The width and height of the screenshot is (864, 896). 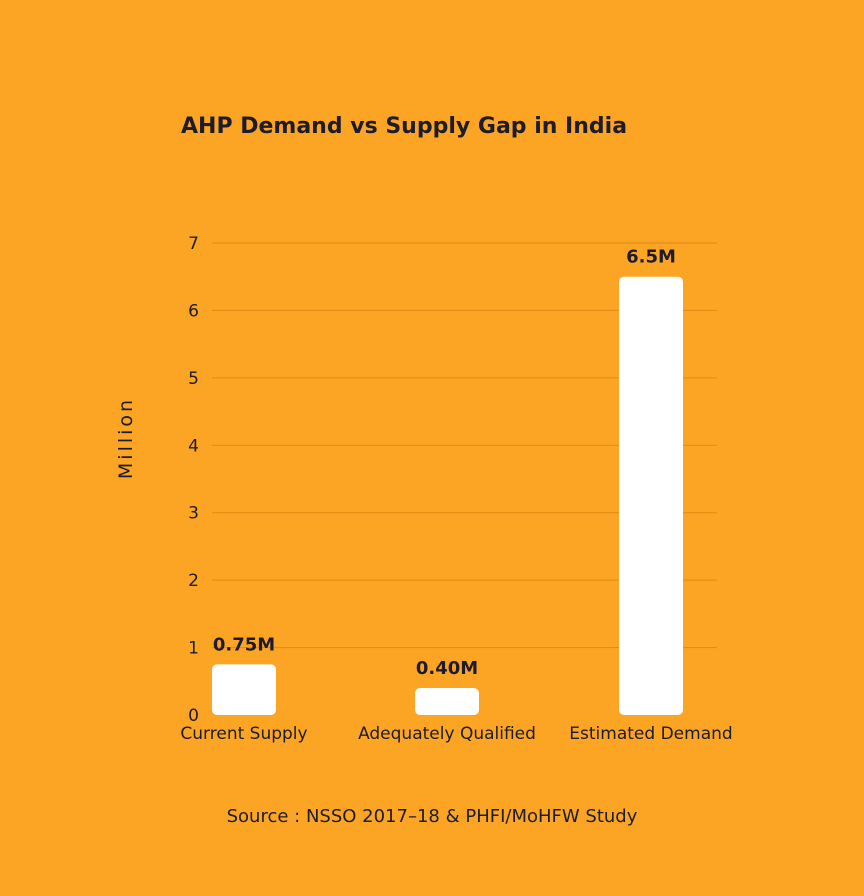 What do you see at coordinates (447, 668) in the screenshot?
I see `data-label: 0.40M` at bounding box center [447, 668].